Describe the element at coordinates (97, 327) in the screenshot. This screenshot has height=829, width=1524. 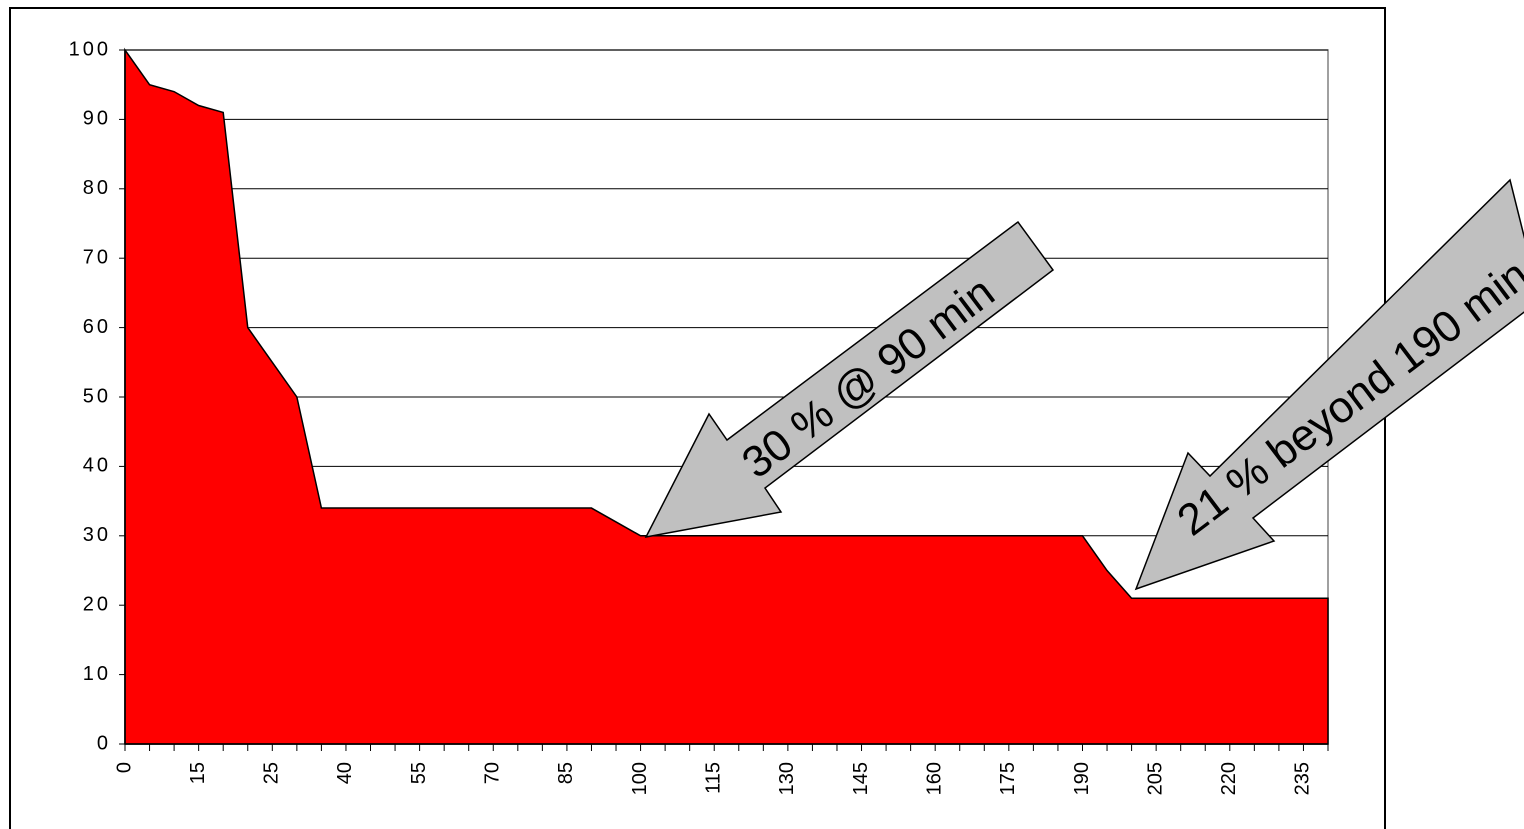
I see `y-tick-label: 60` at that location.